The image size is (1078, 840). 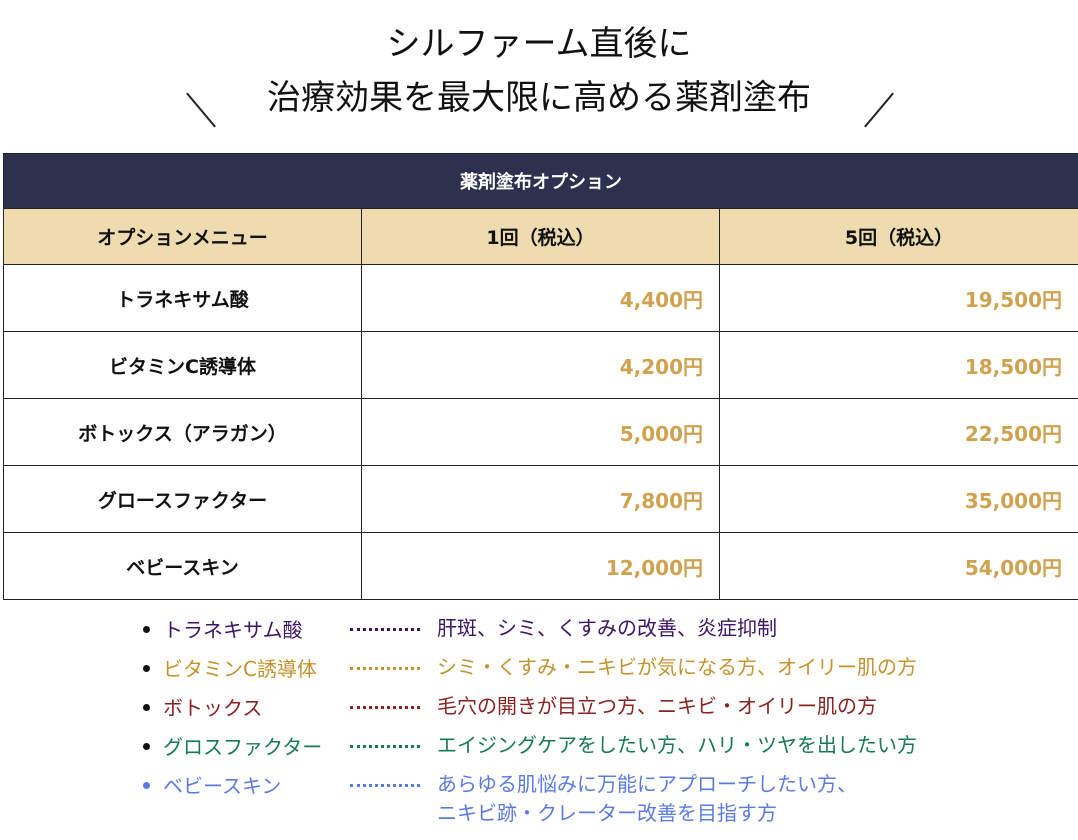 What do you see at coordinates (182, 499) in the screenshot?
I see `option-name: グロースファクター` at bounding box center [182, 499].